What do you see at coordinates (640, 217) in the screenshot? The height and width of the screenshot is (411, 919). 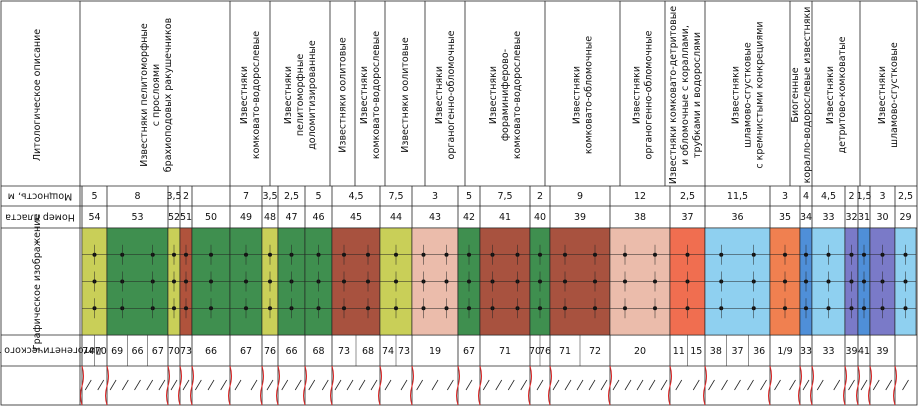 I see `layer-number: 38` at bounding box center [640, 217].